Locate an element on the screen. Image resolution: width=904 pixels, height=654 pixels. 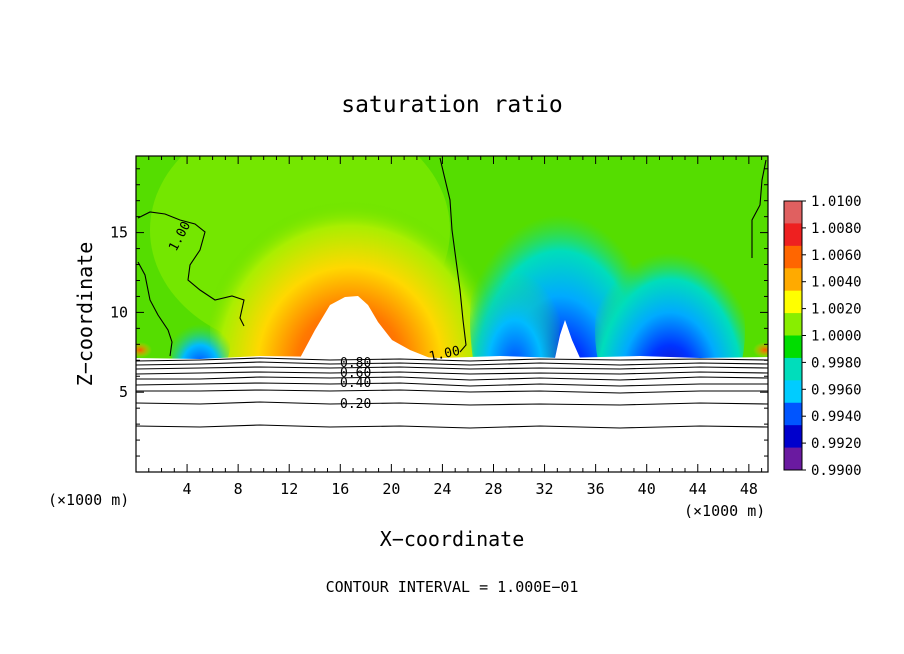
colorbar-label: 1.0000 is located at coordinates (836, 337).